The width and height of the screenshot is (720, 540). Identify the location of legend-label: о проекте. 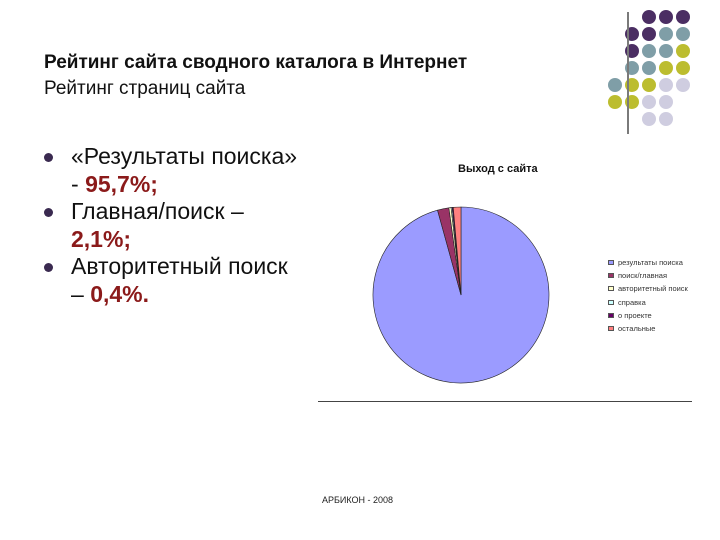
(635, 315).